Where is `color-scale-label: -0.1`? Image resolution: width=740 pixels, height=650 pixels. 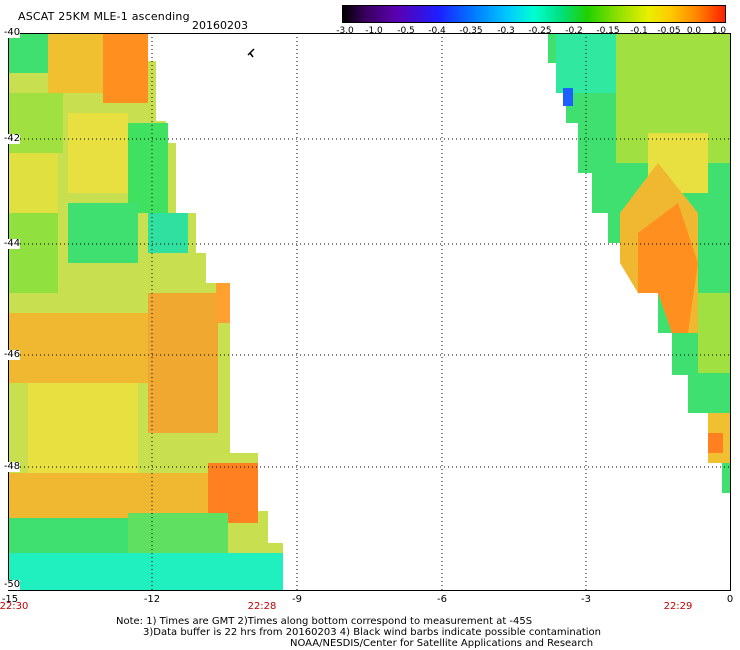 color-scale-label: -0.1 is located at coordinates (639, 31).